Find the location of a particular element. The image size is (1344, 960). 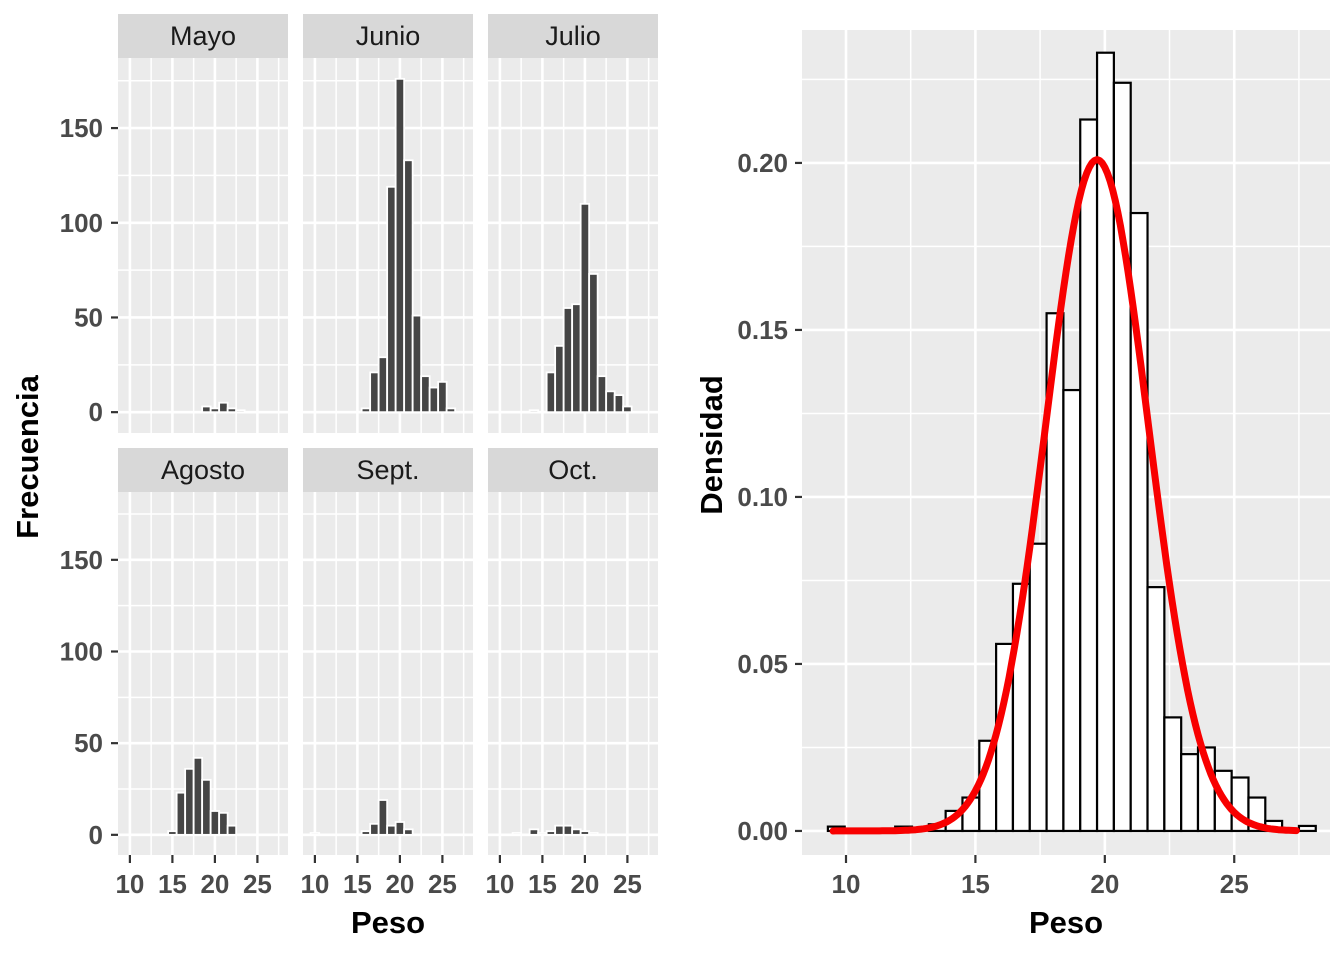

facet-oct: Oct. 10 15 20 25 is located at coordinates (571, 673).